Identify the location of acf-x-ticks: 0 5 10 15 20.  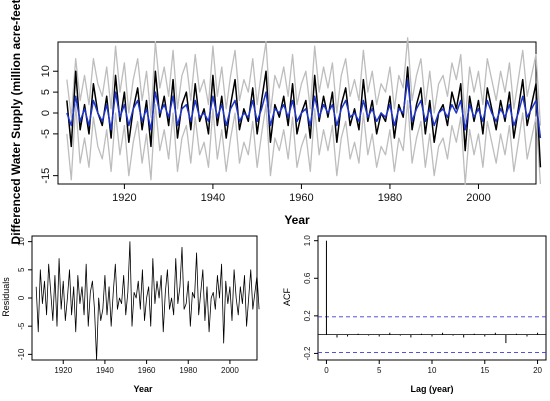
(433, 367).